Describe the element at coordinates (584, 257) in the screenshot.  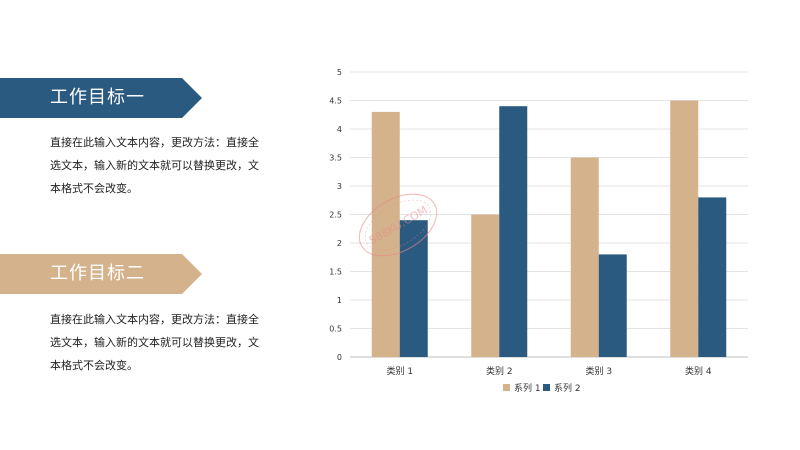
I see `bar-series1-cat3` at that location.